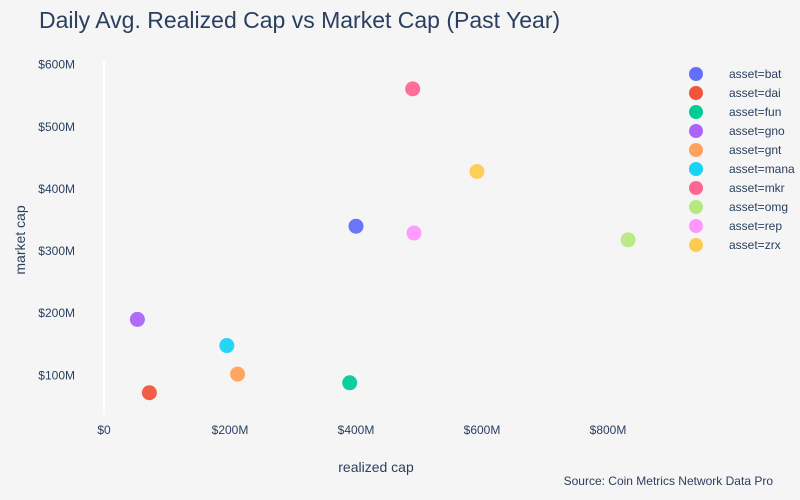 The height and width of the screenshot is (500, 800). What do you see at coordinates (755, 245) in the screenshot?
I see `legend-label: asset=zrx` at bounding box center [755, 245].